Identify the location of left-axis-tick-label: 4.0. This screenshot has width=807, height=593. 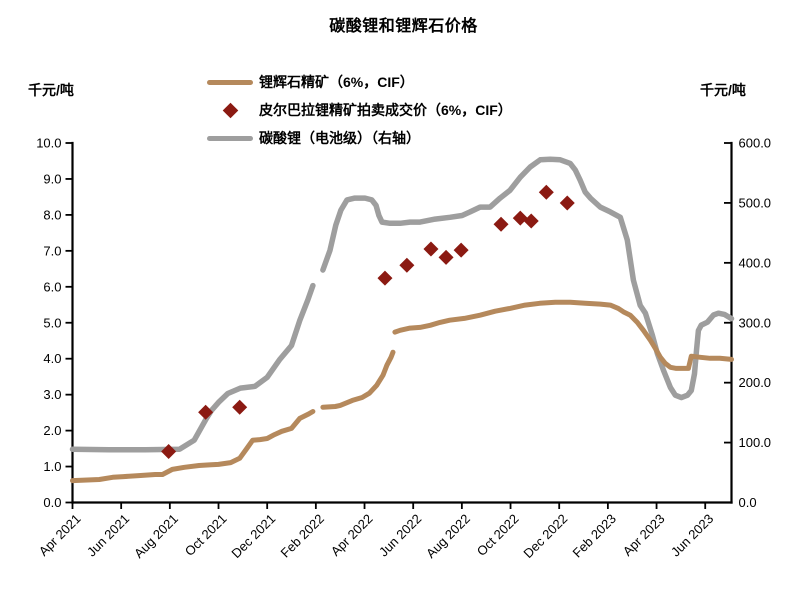
(52, 358).